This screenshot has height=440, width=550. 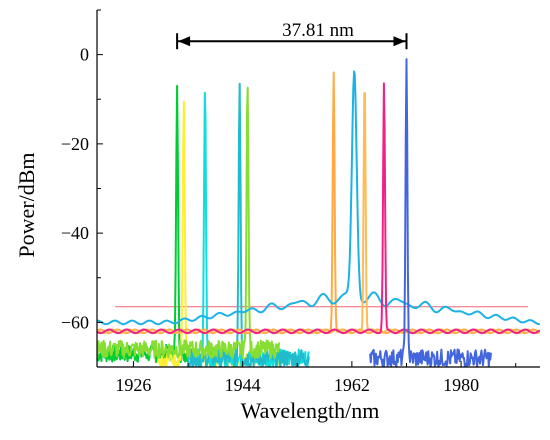 I want to click on y-tick-label: 0, so click(x=84, y=55).